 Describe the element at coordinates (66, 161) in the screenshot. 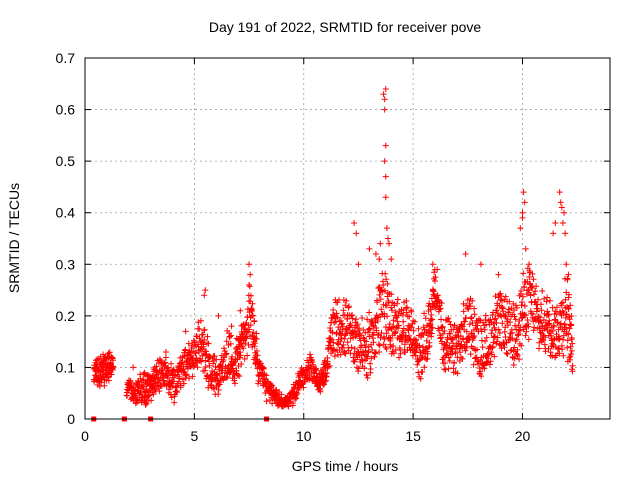

I see `y-tick-label: 0.5` at that location.